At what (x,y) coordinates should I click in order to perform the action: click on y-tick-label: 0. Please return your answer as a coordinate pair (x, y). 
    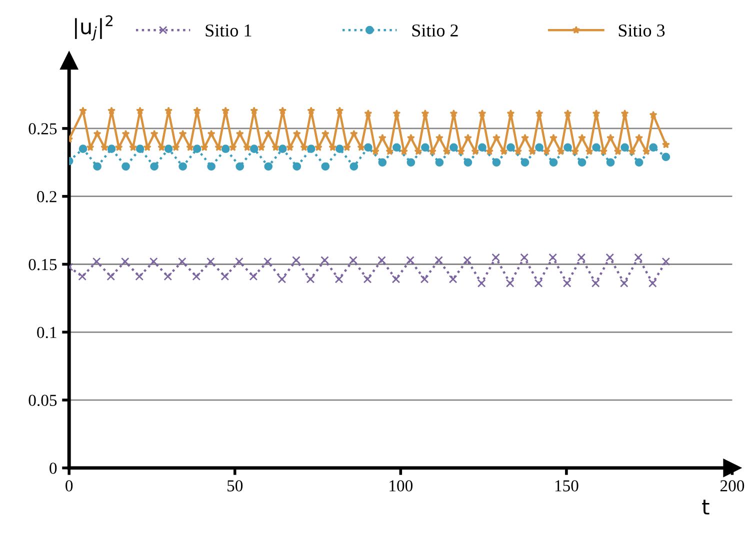
    Looking at the image, I should click on (53, 468).